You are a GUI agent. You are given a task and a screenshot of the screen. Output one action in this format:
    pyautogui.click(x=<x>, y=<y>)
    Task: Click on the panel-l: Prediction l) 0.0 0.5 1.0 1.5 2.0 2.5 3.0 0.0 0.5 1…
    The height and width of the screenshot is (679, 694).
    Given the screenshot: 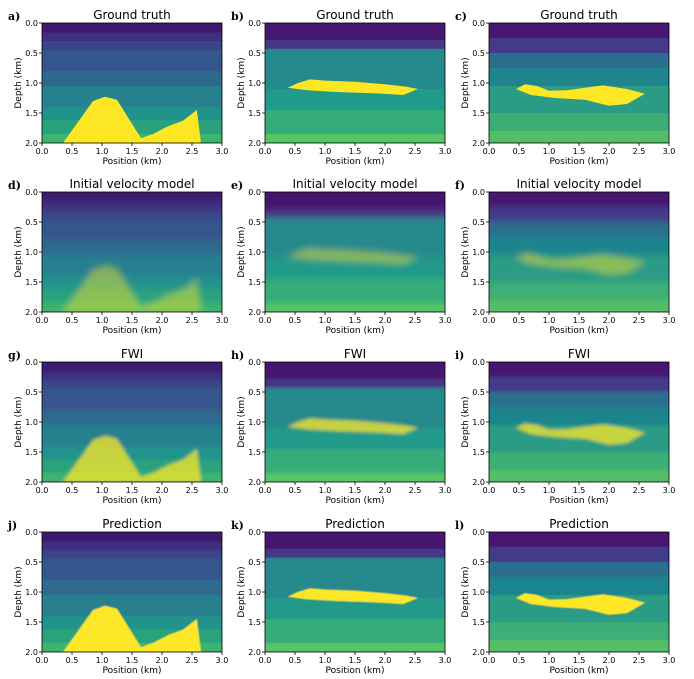 What is the action you would take?
    pyautogui.click(x=565, y=596)
    